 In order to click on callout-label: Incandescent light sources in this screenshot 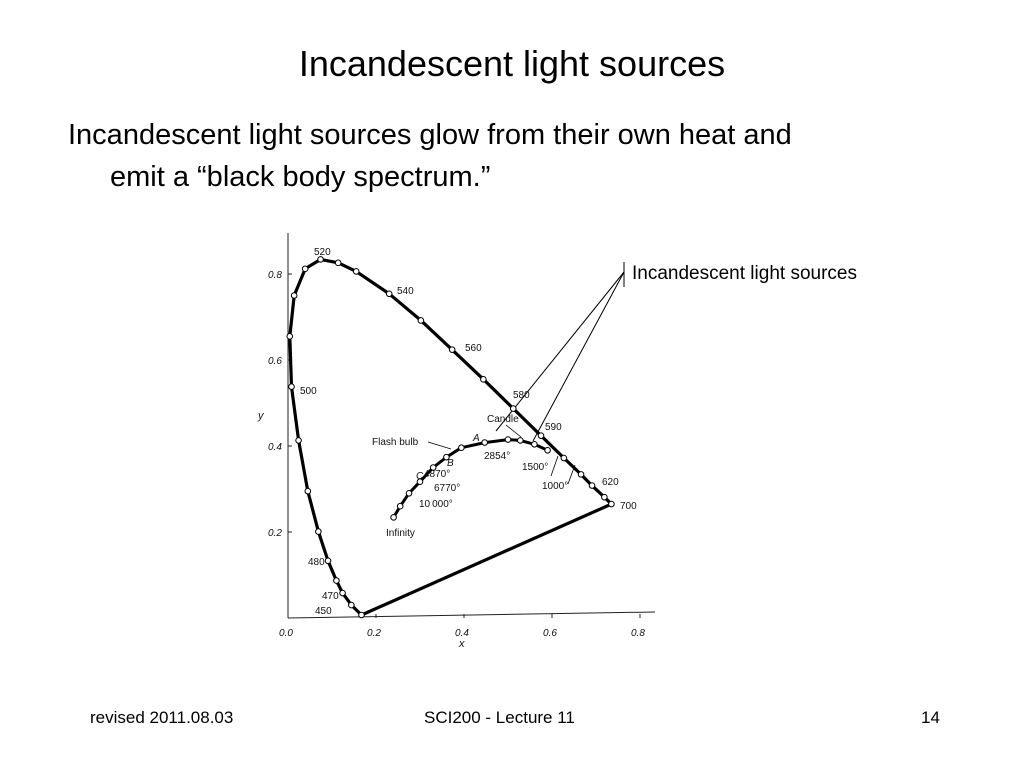, I will do `click(744, 273)`.